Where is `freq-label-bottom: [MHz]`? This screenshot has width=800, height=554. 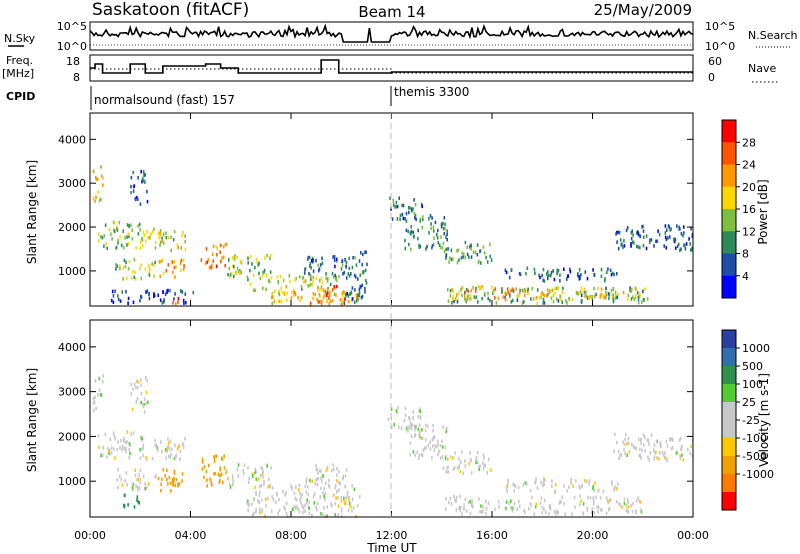 freq-label-bottom: [MHz] is located at coordinates (18, 73).